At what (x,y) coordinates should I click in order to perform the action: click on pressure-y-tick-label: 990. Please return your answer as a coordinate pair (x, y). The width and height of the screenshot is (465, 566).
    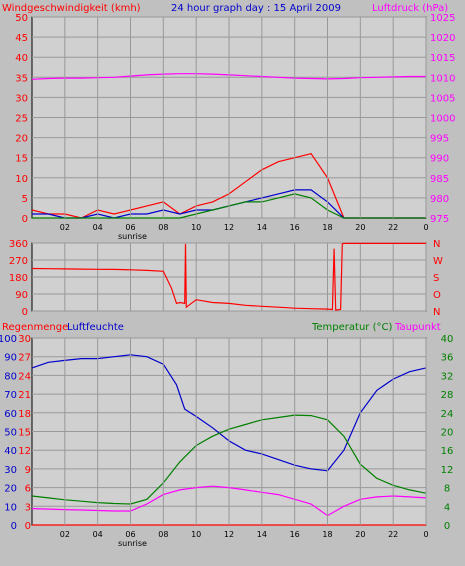
    Looking at the image, I should click on (439, 159).